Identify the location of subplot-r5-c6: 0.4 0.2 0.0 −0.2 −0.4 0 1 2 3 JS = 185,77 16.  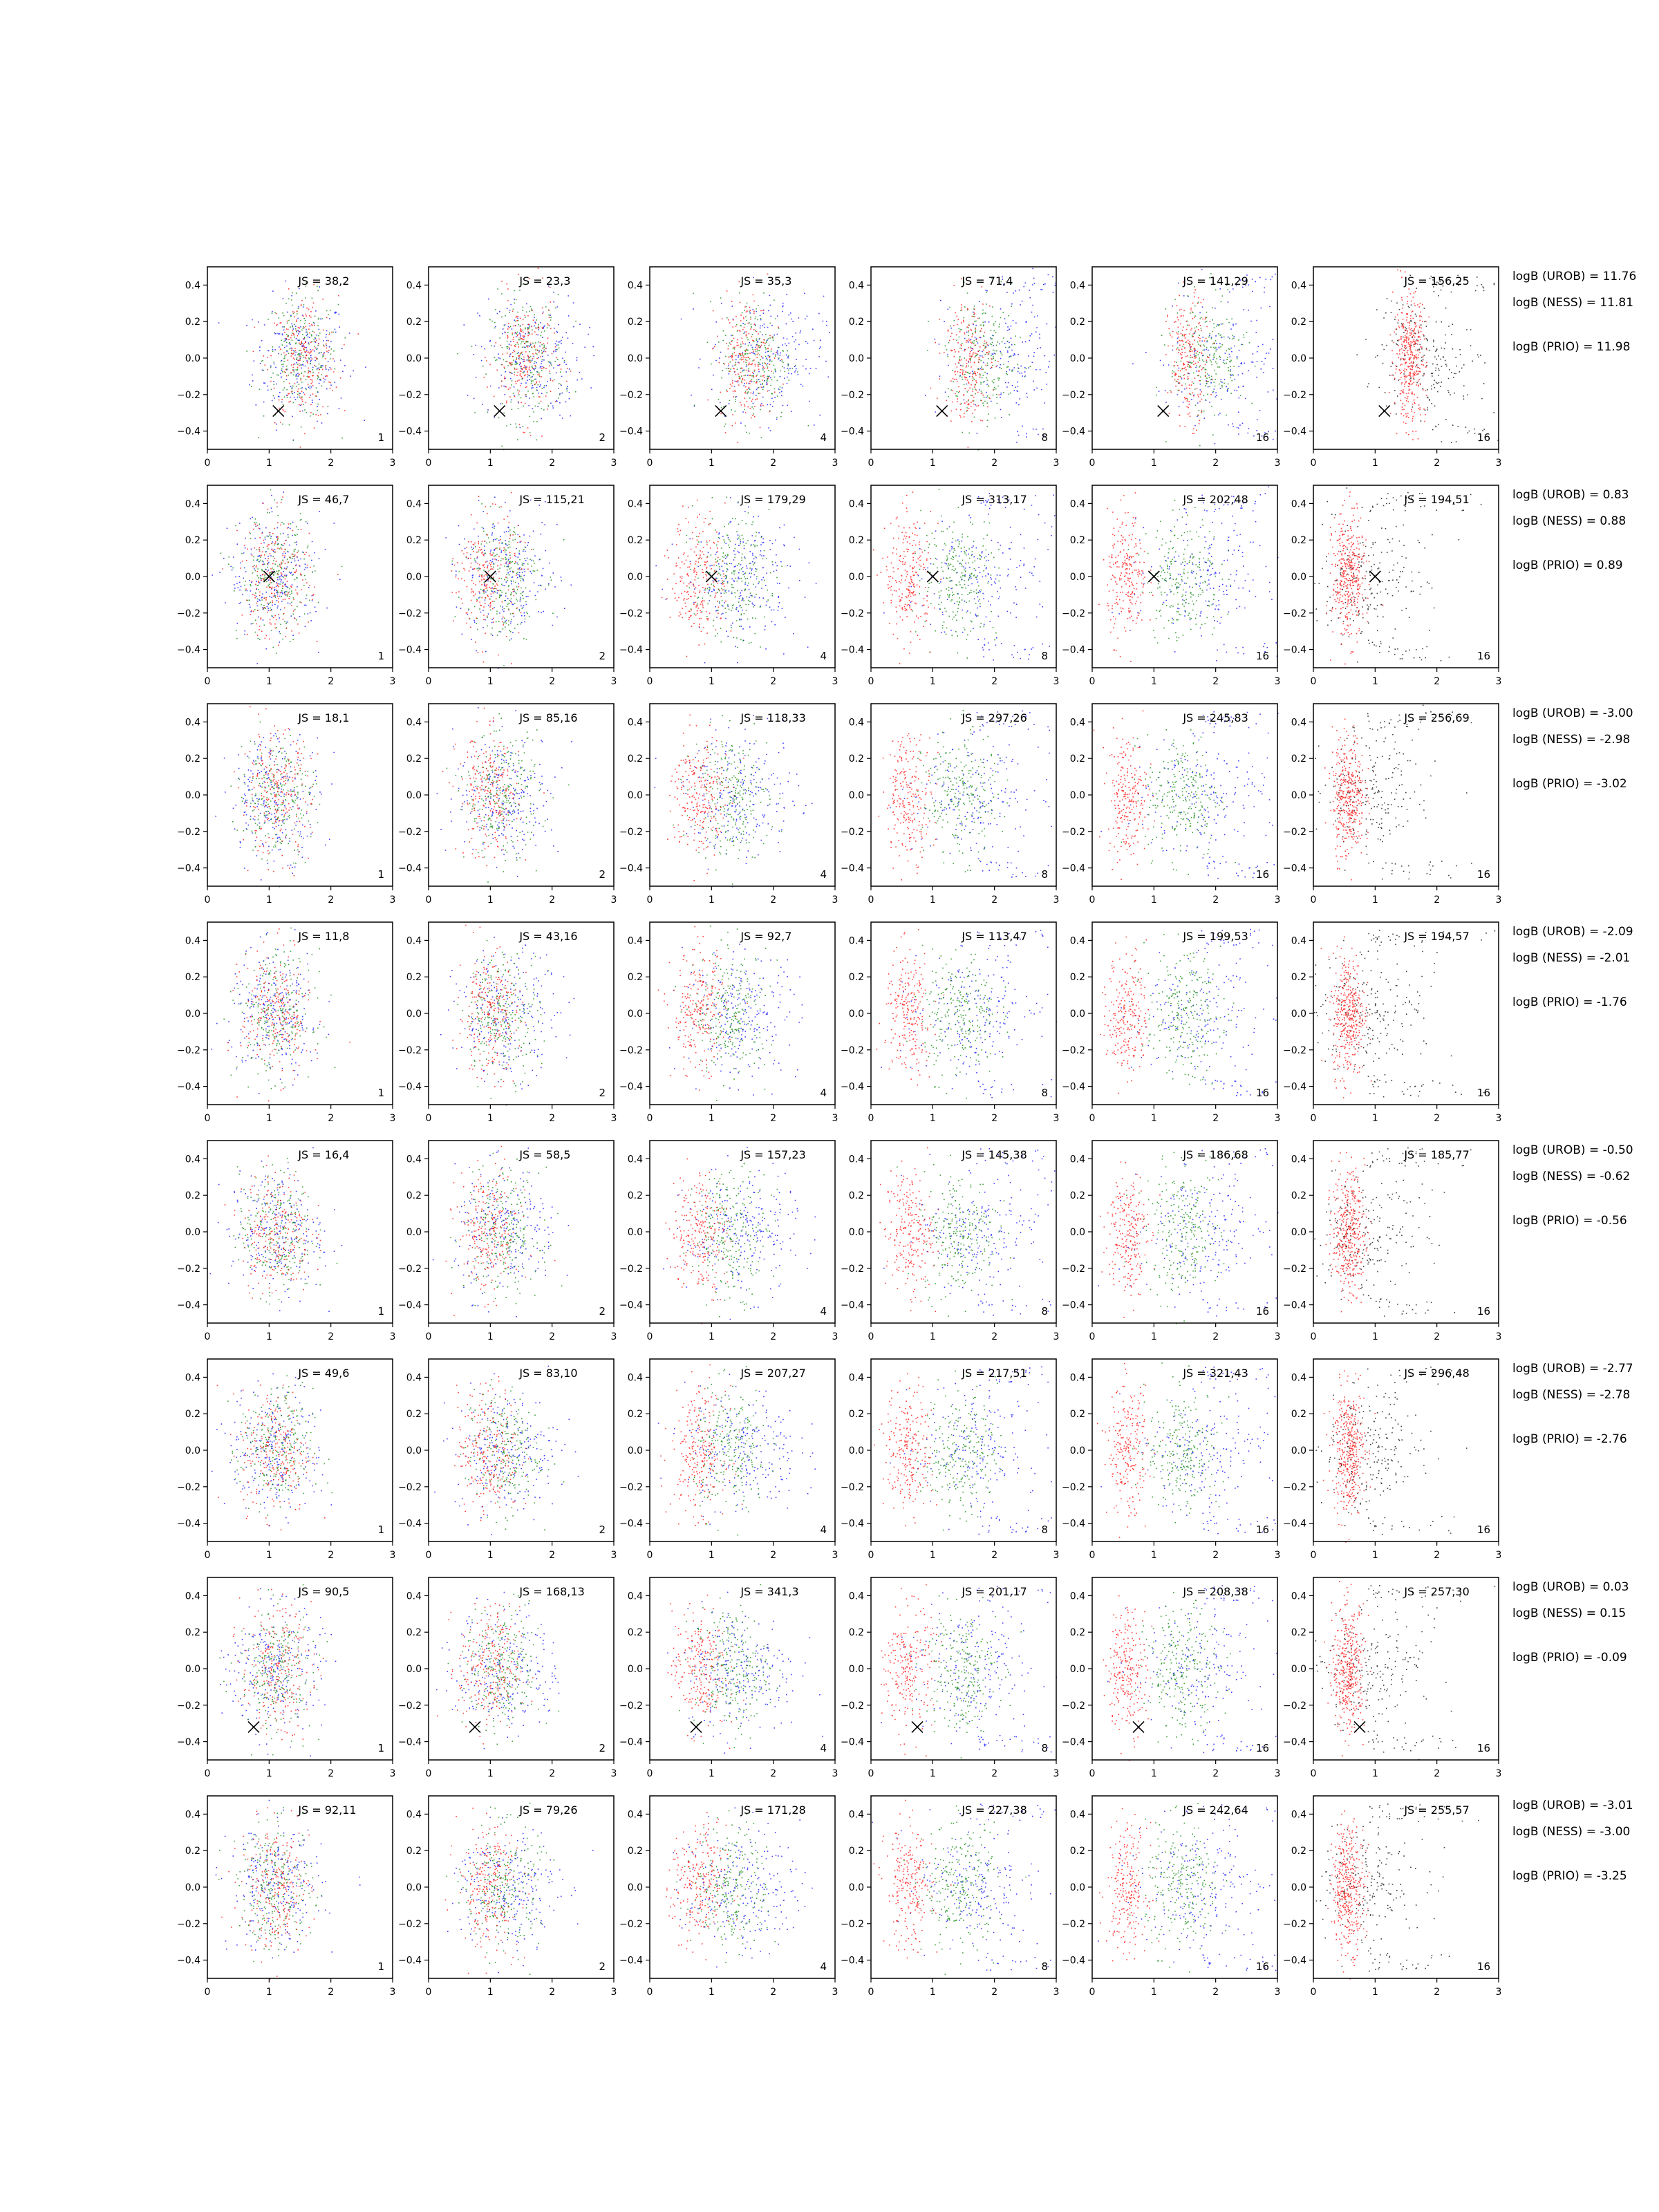
(1392, 1241).